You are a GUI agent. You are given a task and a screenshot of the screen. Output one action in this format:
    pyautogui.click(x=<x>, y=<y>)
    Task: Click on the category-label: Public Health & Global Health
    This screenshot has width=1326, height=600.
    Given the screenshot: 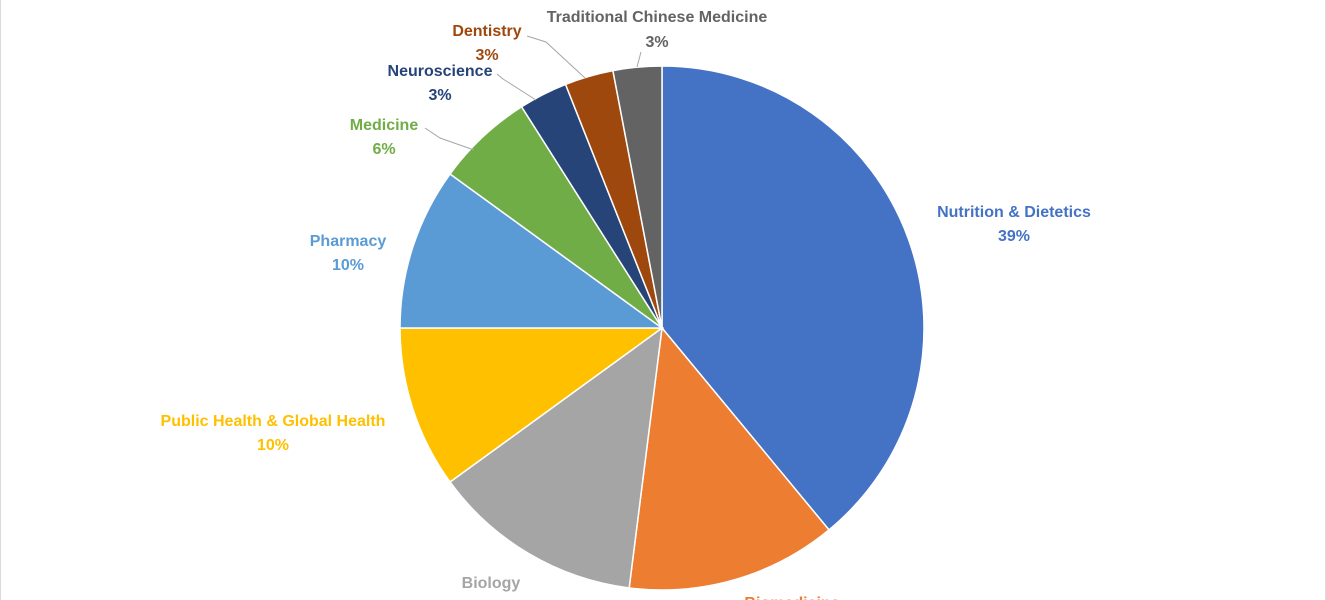 What is the action you would take?
    pyautogui.click(x=273, y=421)
    